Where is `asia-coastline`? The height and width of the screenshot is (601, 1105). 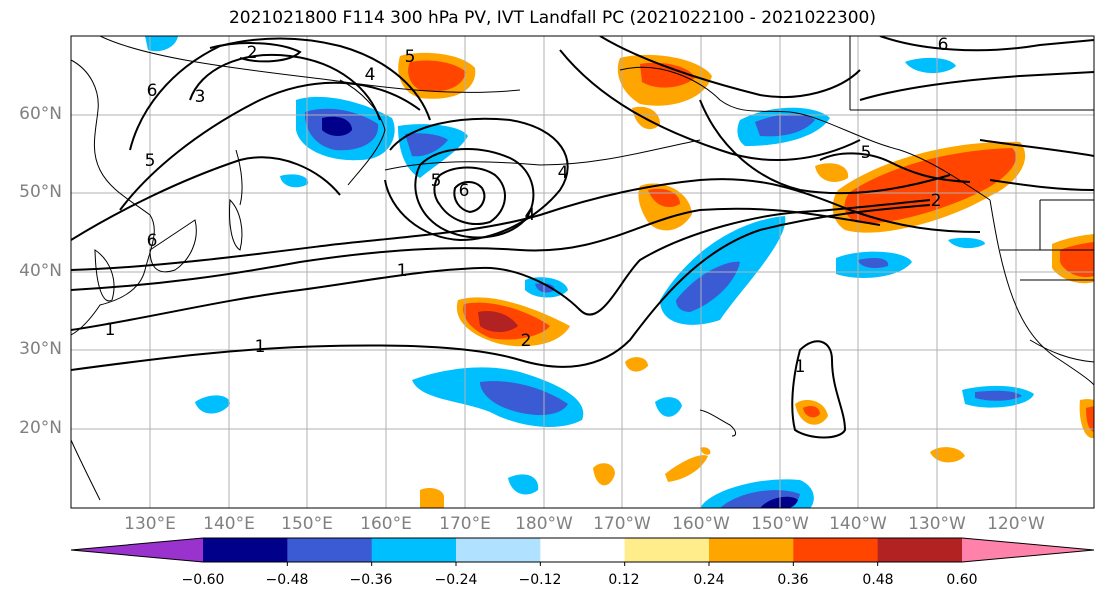
asia-coastline is located at coordinates (113, 197).